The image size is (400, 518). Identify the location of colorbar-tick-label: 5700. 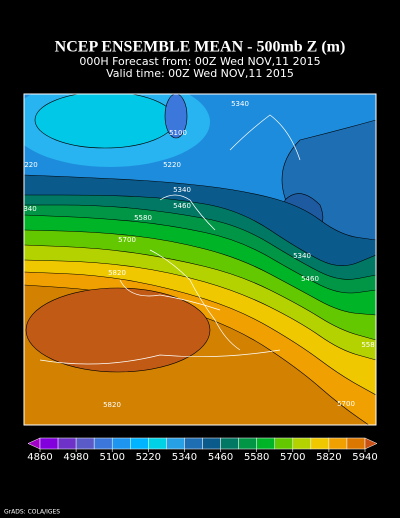
(292, 457).